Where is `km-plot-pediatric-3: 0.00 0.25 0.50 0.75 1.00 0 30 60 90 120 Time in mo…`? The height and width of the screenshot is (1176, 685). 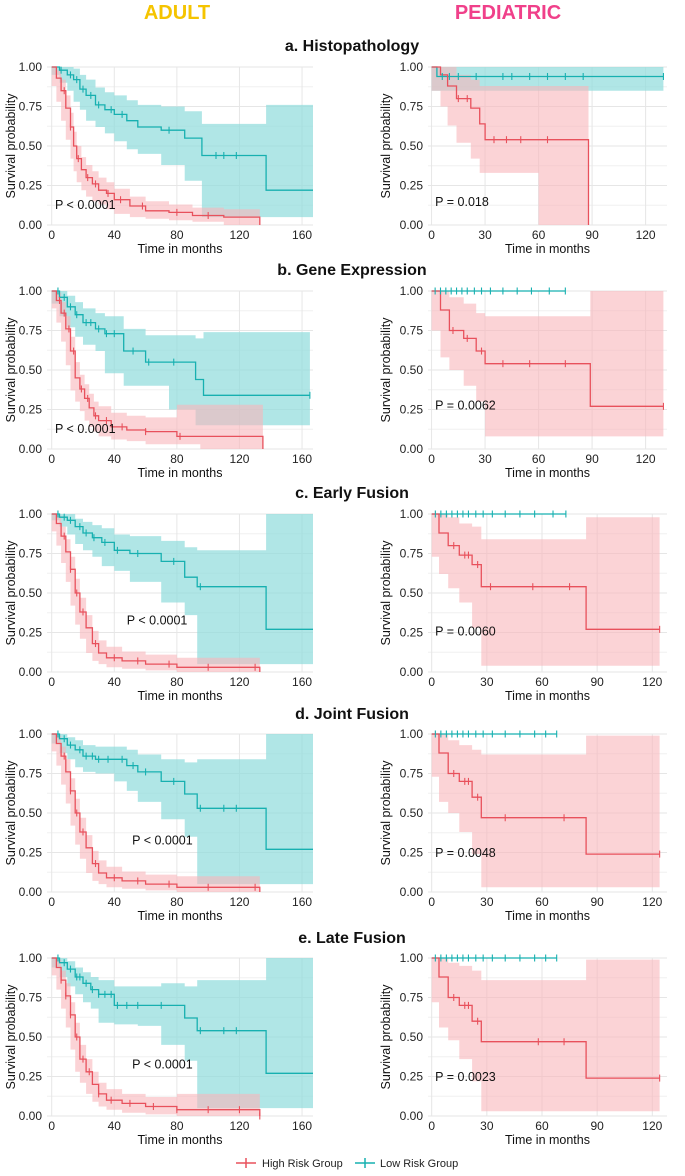
km-plot-pediatric-3: 0.00 0.25 0.50 0.75 1.00 0 30 60 90 120 Time in mo… is located at coordinates (523, 605).